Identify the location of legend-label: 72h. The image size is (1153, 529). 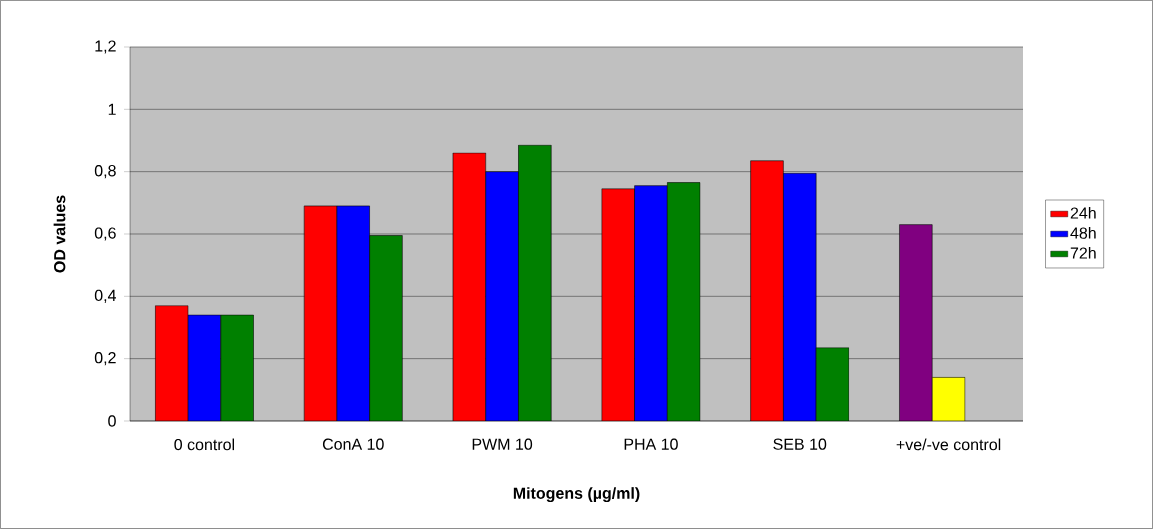
(1083, 252).